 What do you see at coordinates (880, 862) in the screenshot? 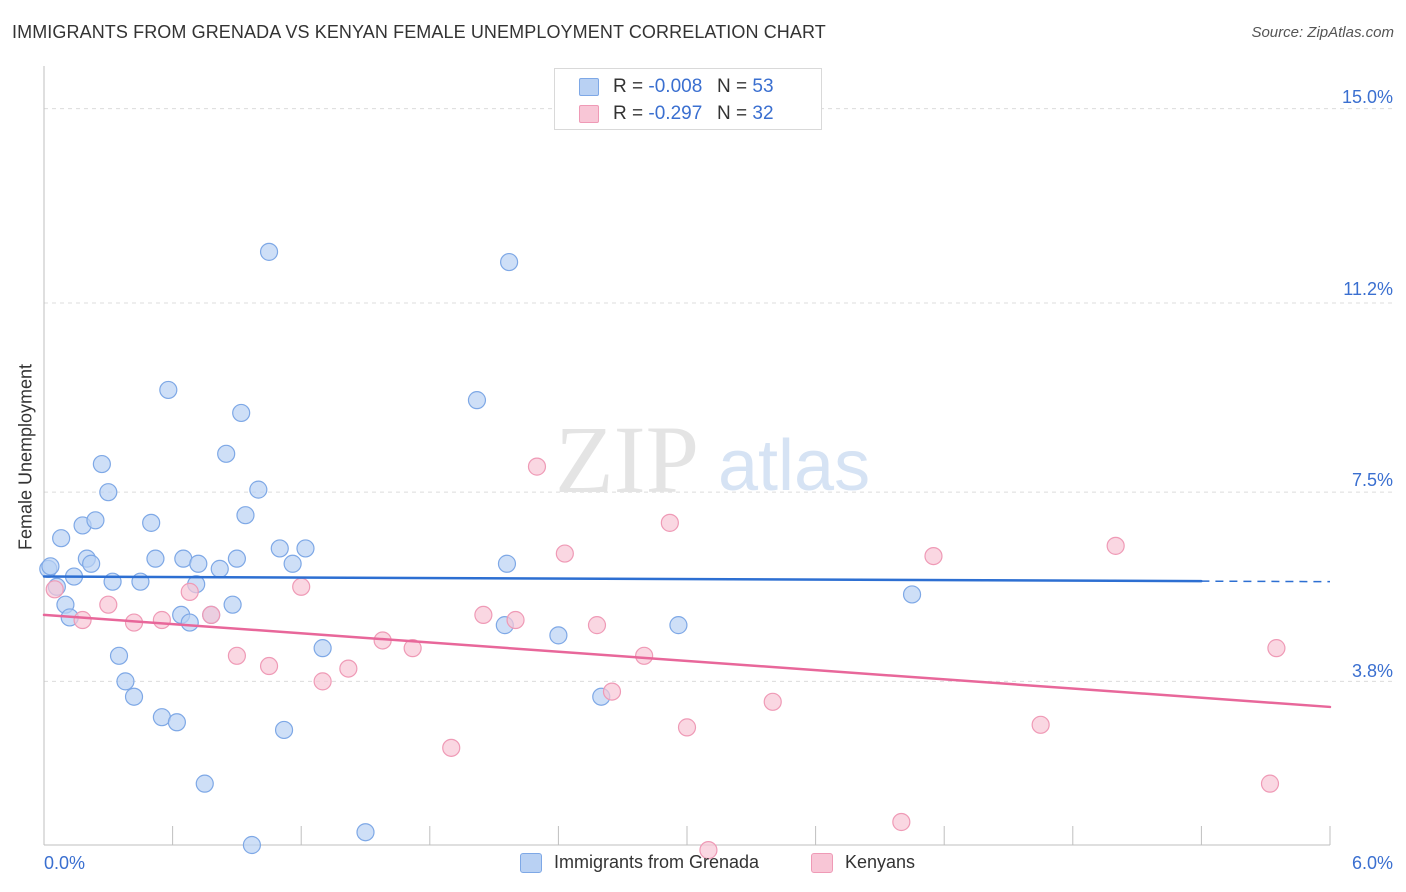
I see `legend-label: Kenyans` at bounding box center [880, 862].